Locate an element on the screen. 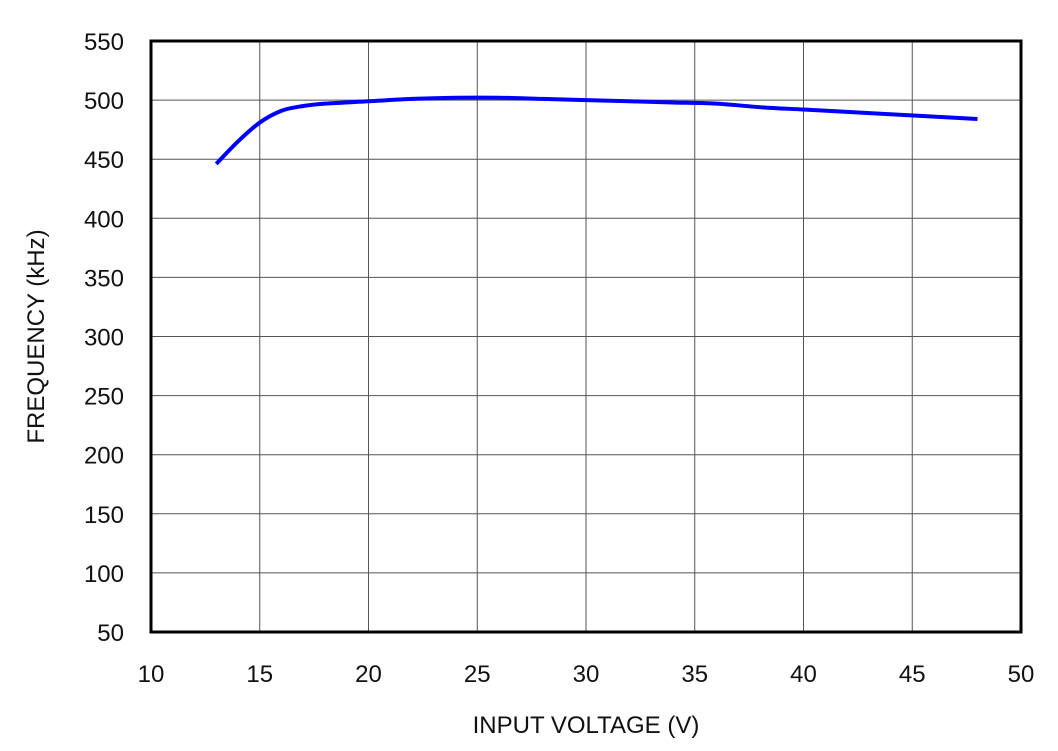 This screenshot has width=1058, height=751. x-tick-label: 10 is located at coordinates (151, 674).